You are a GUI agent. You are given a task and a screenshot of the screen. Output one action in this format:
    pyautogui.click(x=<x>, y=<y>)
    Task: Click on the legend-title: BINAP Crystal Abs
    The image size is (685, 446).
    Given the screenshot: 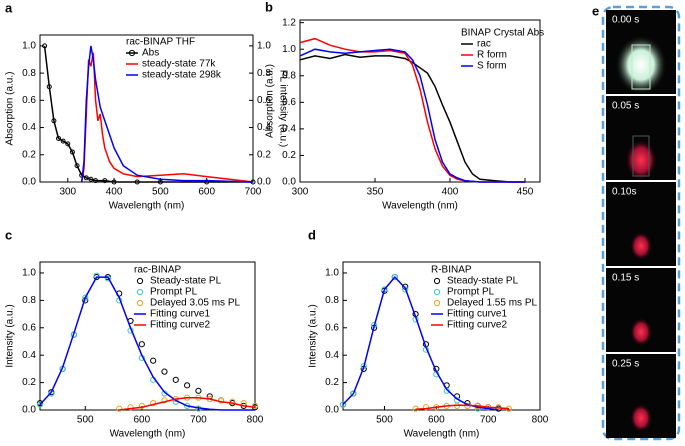 What is the action you would take?
    pyautogui.click(x=502, y=33)
    